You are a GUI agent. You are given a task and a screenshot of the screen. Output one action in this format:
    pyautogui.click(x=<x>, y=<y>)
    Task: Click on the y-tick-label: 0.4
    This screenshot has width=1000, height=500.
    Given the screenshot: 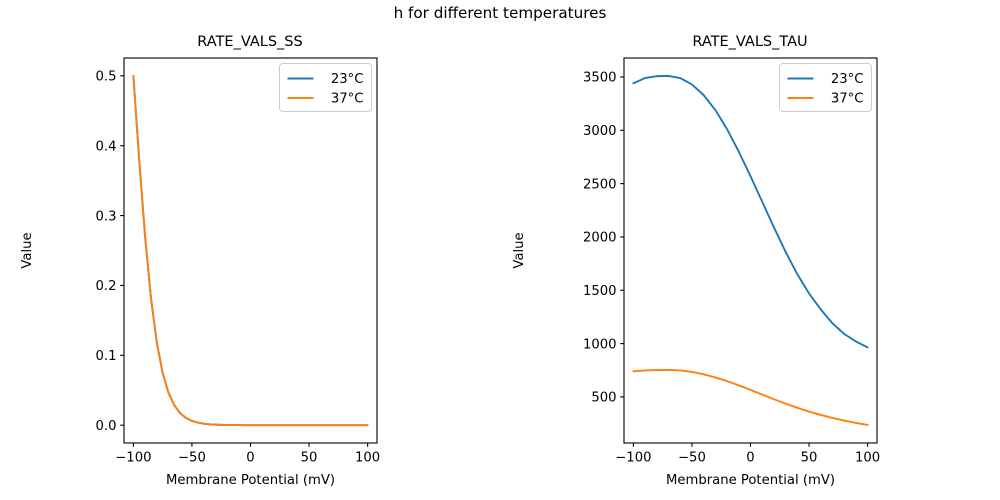 What is the action you would take?
    pyautogui.click(x=106, y=146)
    